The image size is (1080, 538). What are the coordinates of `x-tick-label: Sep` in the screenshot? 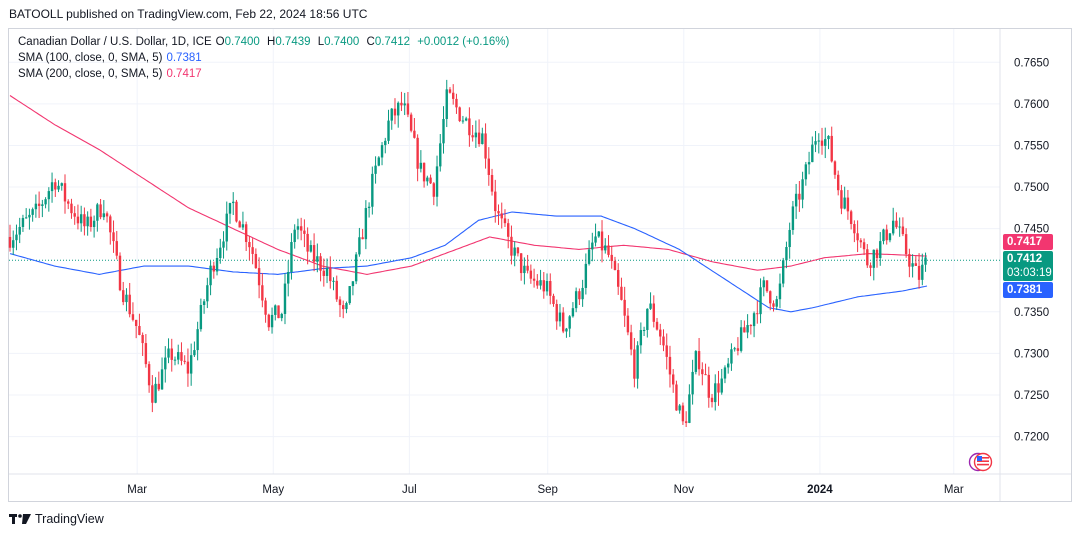 It's located at (547, 490).